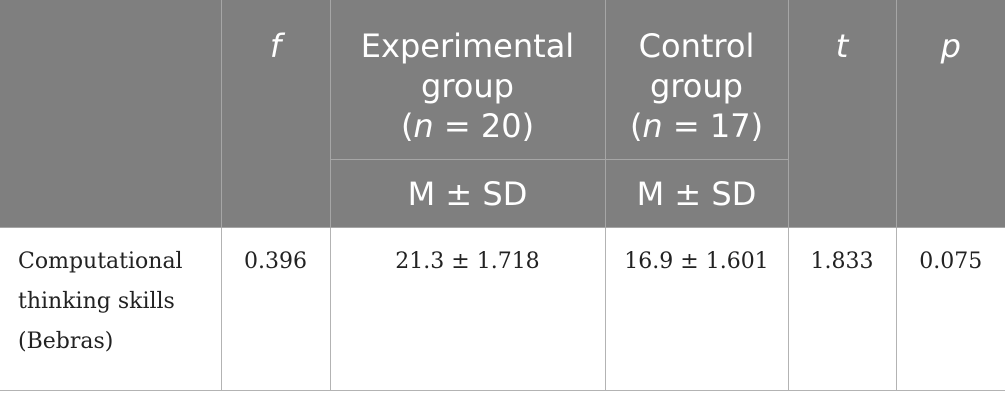 This screenshot has width=1005, height=409. Describe the element at coordinates (467, 46) in the screenshot. I see `header-experimental-line1: Experimental` at that location.